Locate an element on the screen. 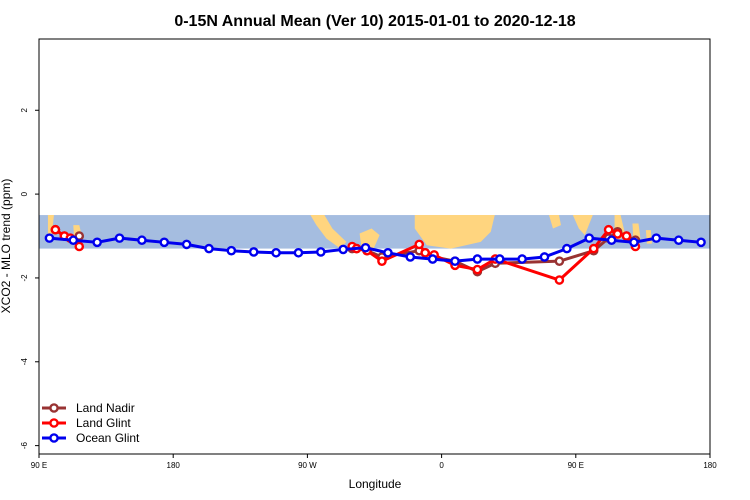 Image resolution: width=750 pixels, height=500 pixels. legend-entry: Land Glint is located at coordinates (103, 423).